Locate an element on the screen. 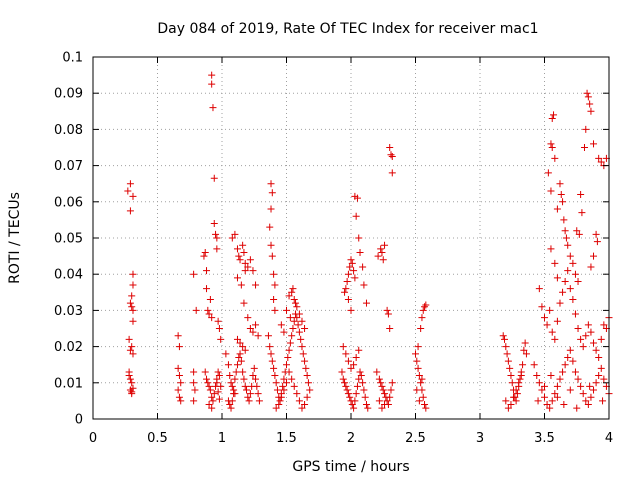  y-tick-label: 0.08 is located at coordinates (68, 130).